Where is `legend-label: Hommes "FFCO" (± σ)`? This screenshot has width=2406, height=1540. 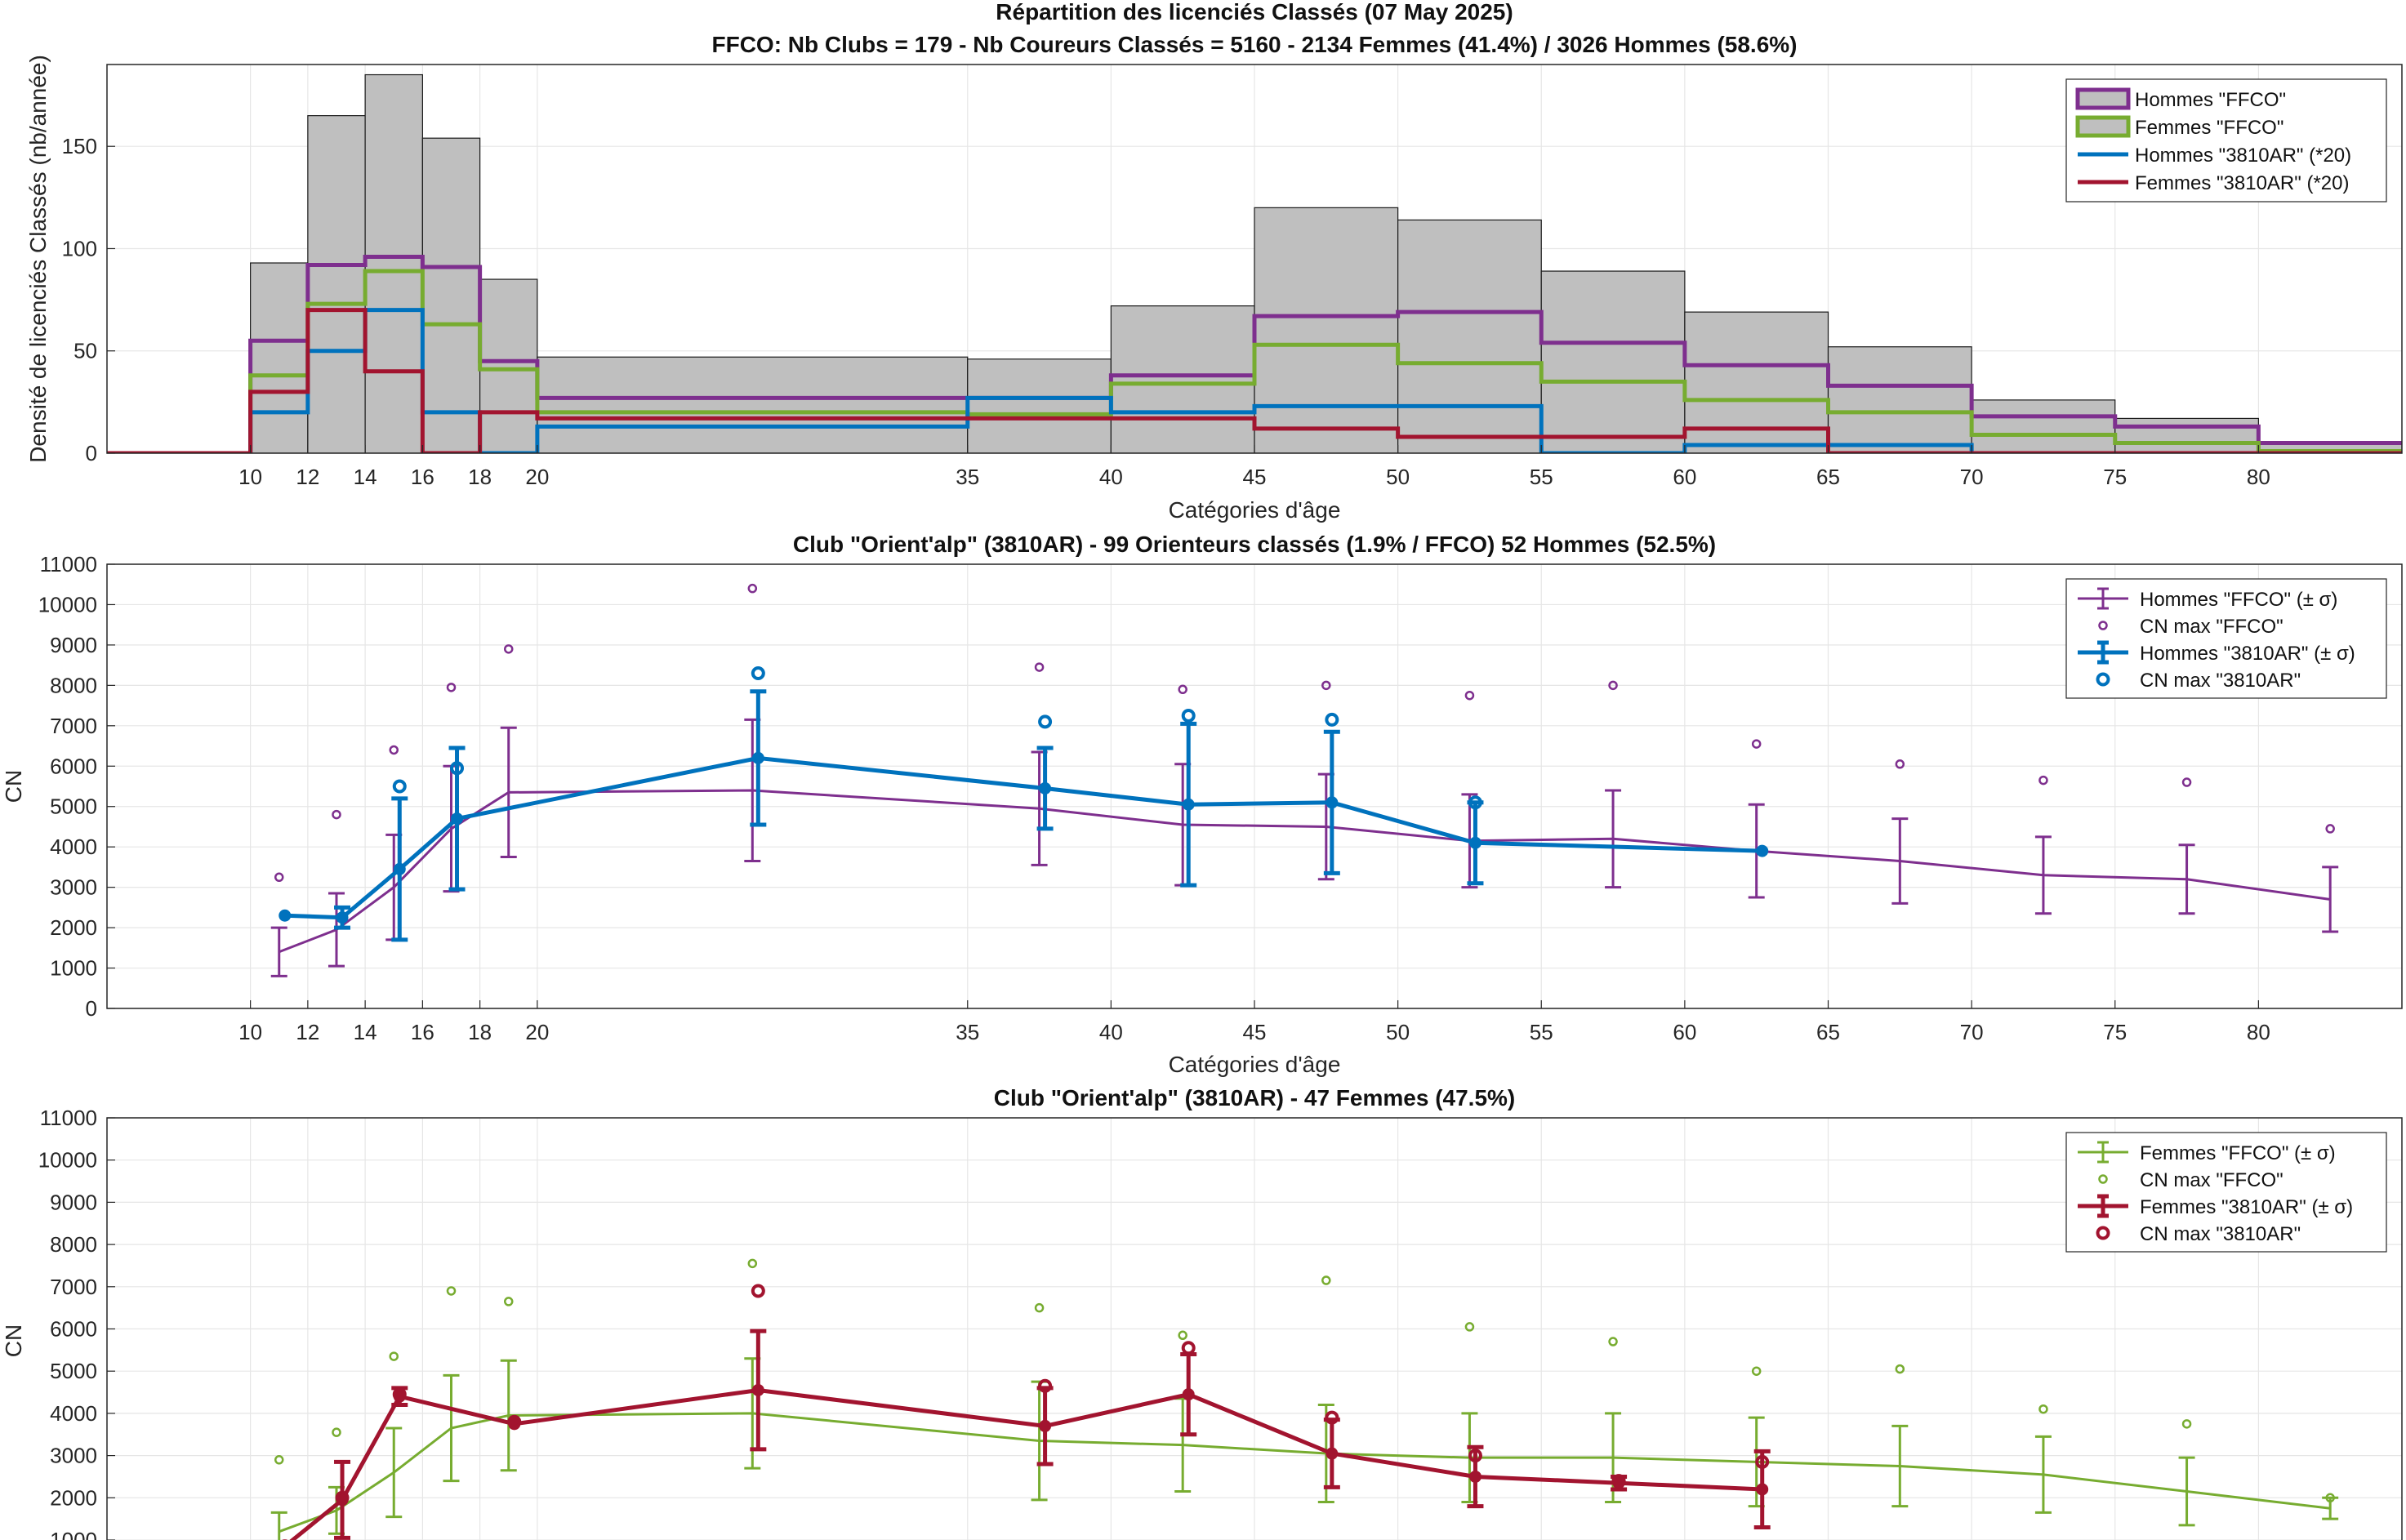
legend-label: Hommes "FFCO" (± σ) is located at coordinates (2238, 600).